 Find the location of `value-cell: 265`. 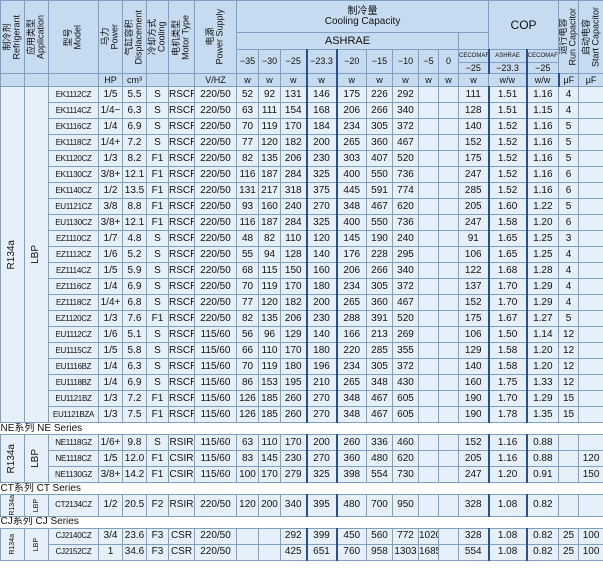

value-cell: 265 is located at coordinates (351, 382).